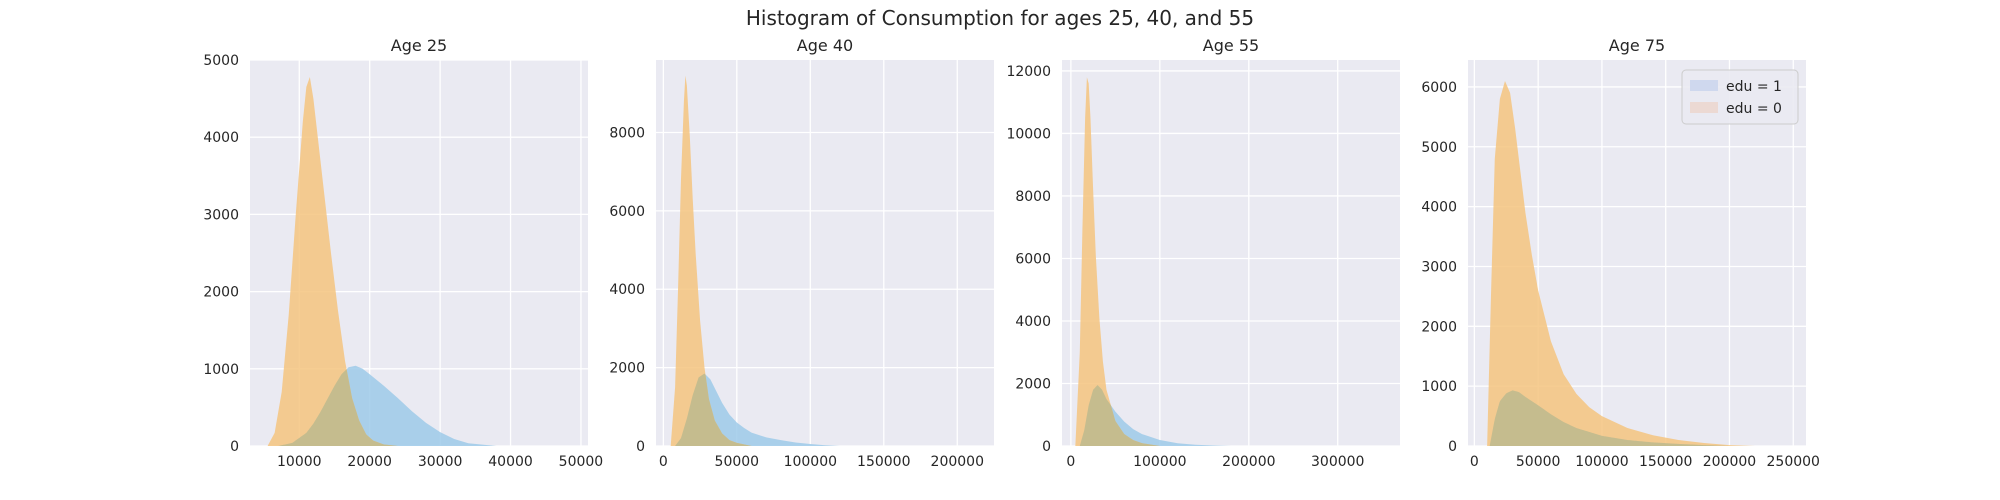 The image size is (2000, 500). Describe the element at coordinates (825, 45) in the screenshot. I see `subplot-title: Age 40` at that location.